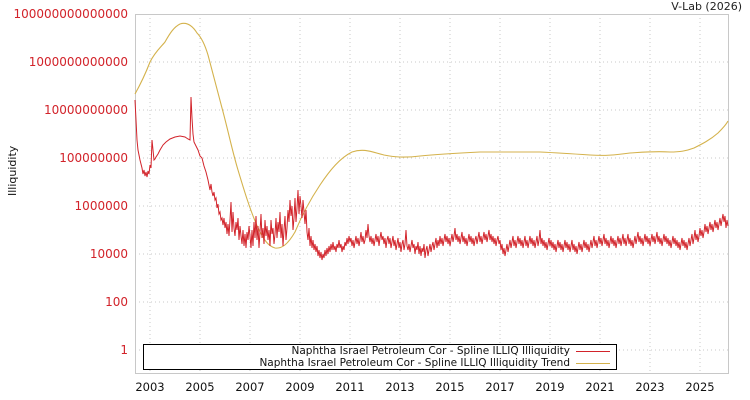 This screenshot has width=750, height=400. Describe the element at coordinates (550, 387) in the screenshot. I see `x-tick-2019: 2019` at that location.